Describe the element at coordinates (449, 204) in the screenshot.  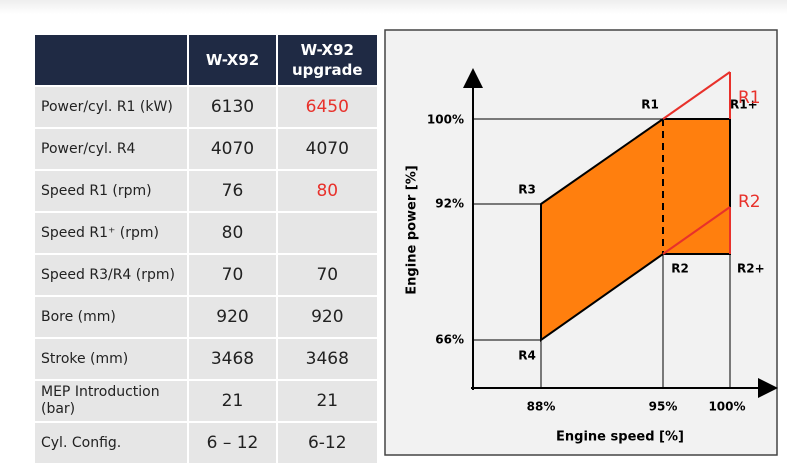
I see `y-label: 92%` at that location.